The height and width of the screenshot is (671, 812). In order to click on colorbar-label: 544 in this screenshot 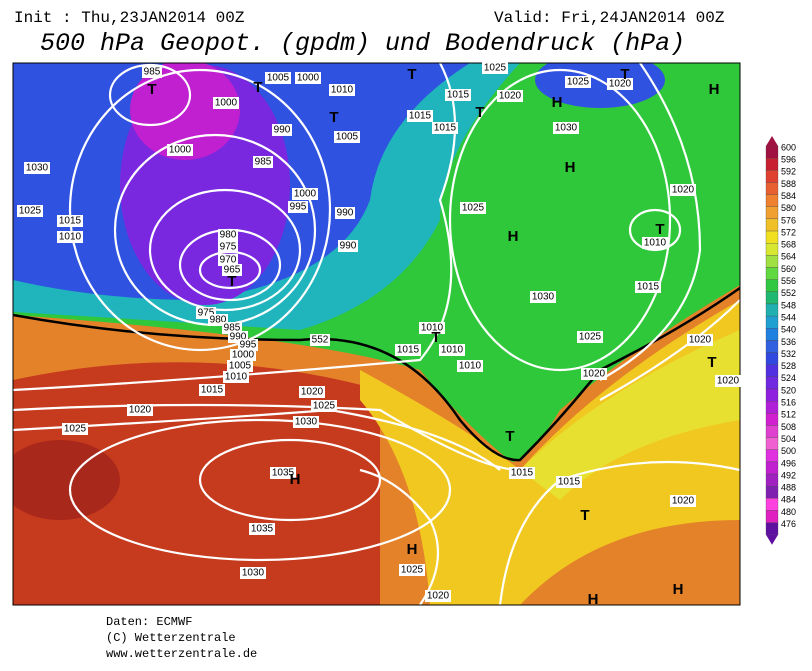, I will do `click(788, 317)`.